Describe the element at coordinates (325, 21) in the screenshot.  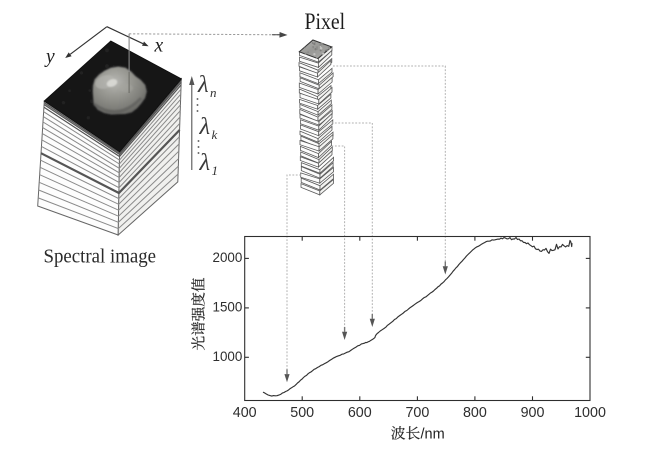
I see `svg-text: Pixel` at that location.